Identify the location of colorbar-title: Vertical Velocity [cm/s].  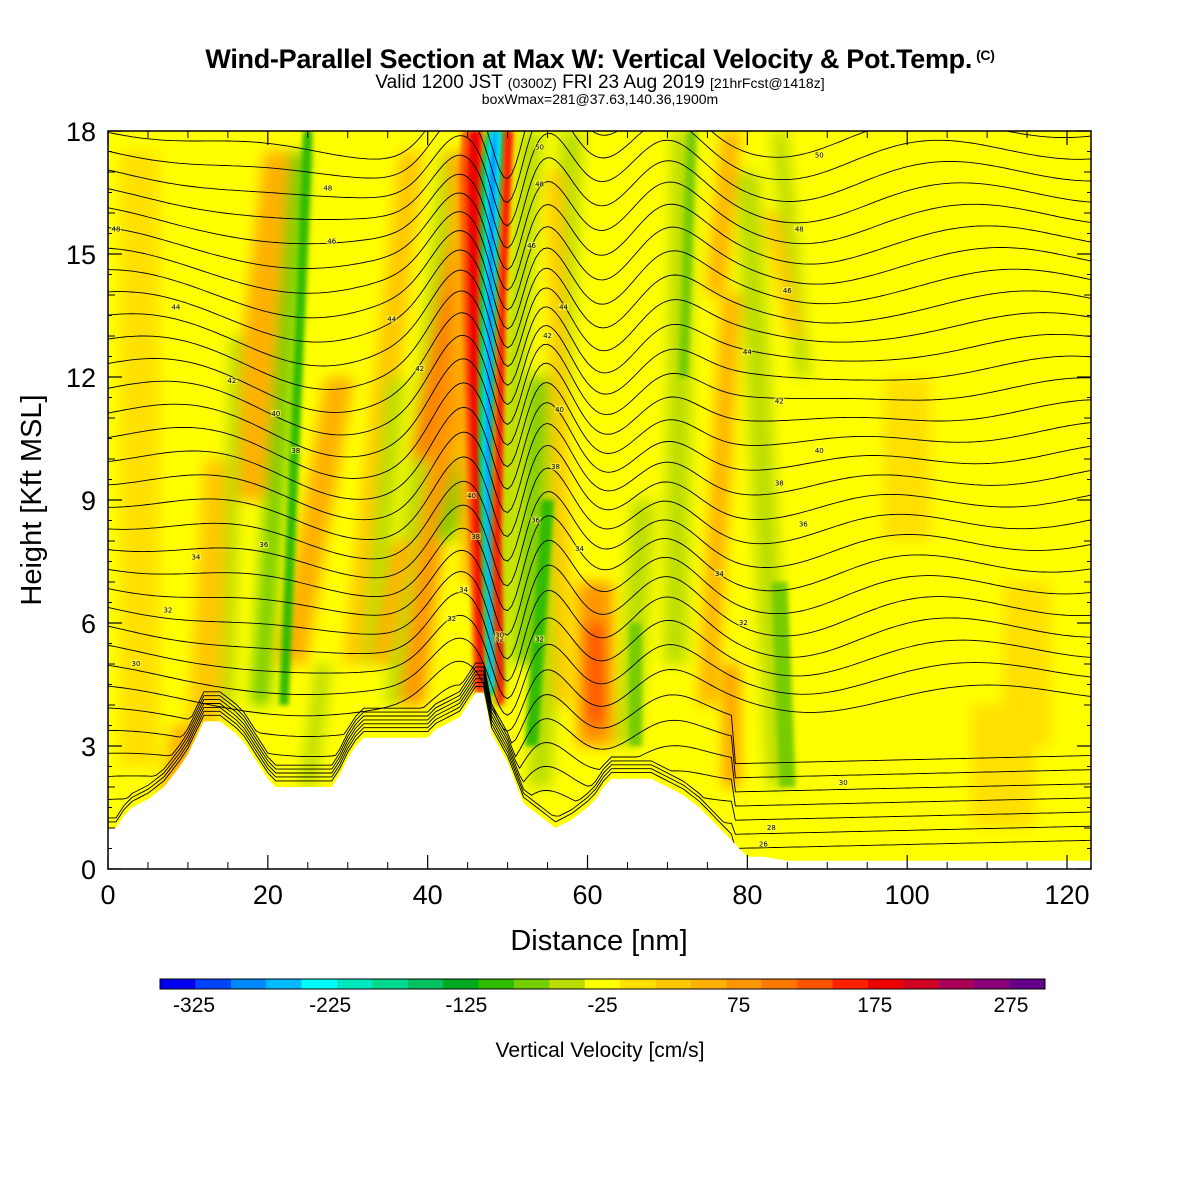
(600, 1050).